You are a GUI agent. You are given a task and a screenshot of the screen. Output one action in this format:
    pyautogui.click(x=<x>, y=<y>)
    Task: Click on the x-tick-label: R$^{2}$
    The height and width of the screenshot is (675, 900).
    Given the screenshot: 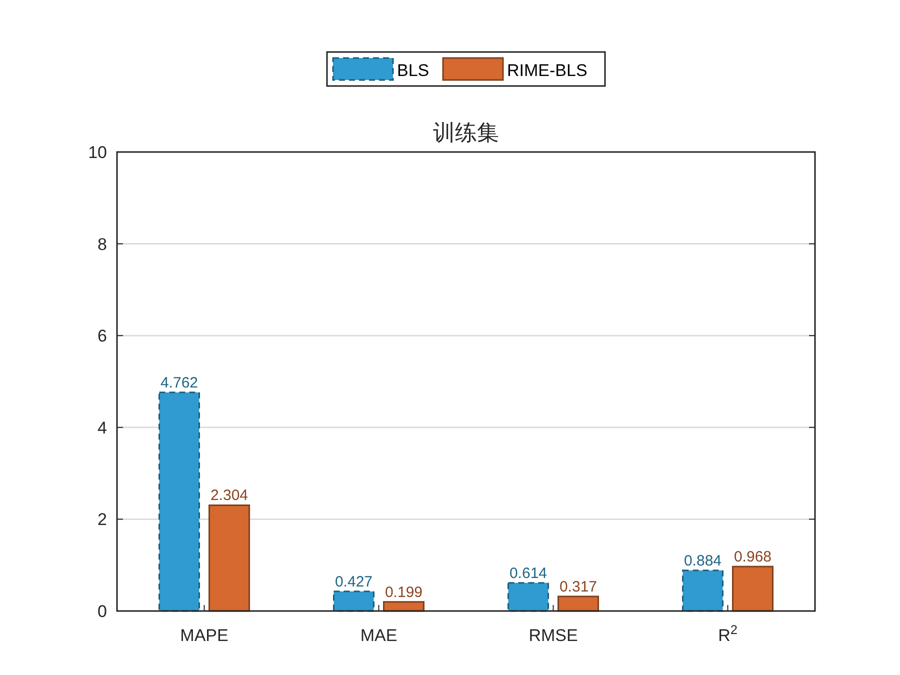 What is the action you would take?
    pyautogui.click(x=728, y=633)
    